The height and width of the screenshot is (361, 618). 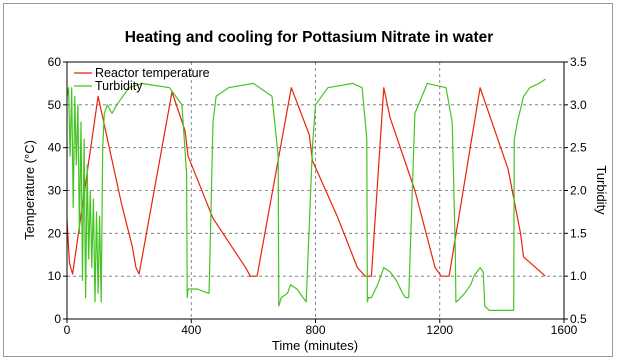 I want to click on y-tick-label: 20, so click(x=55, y=233).